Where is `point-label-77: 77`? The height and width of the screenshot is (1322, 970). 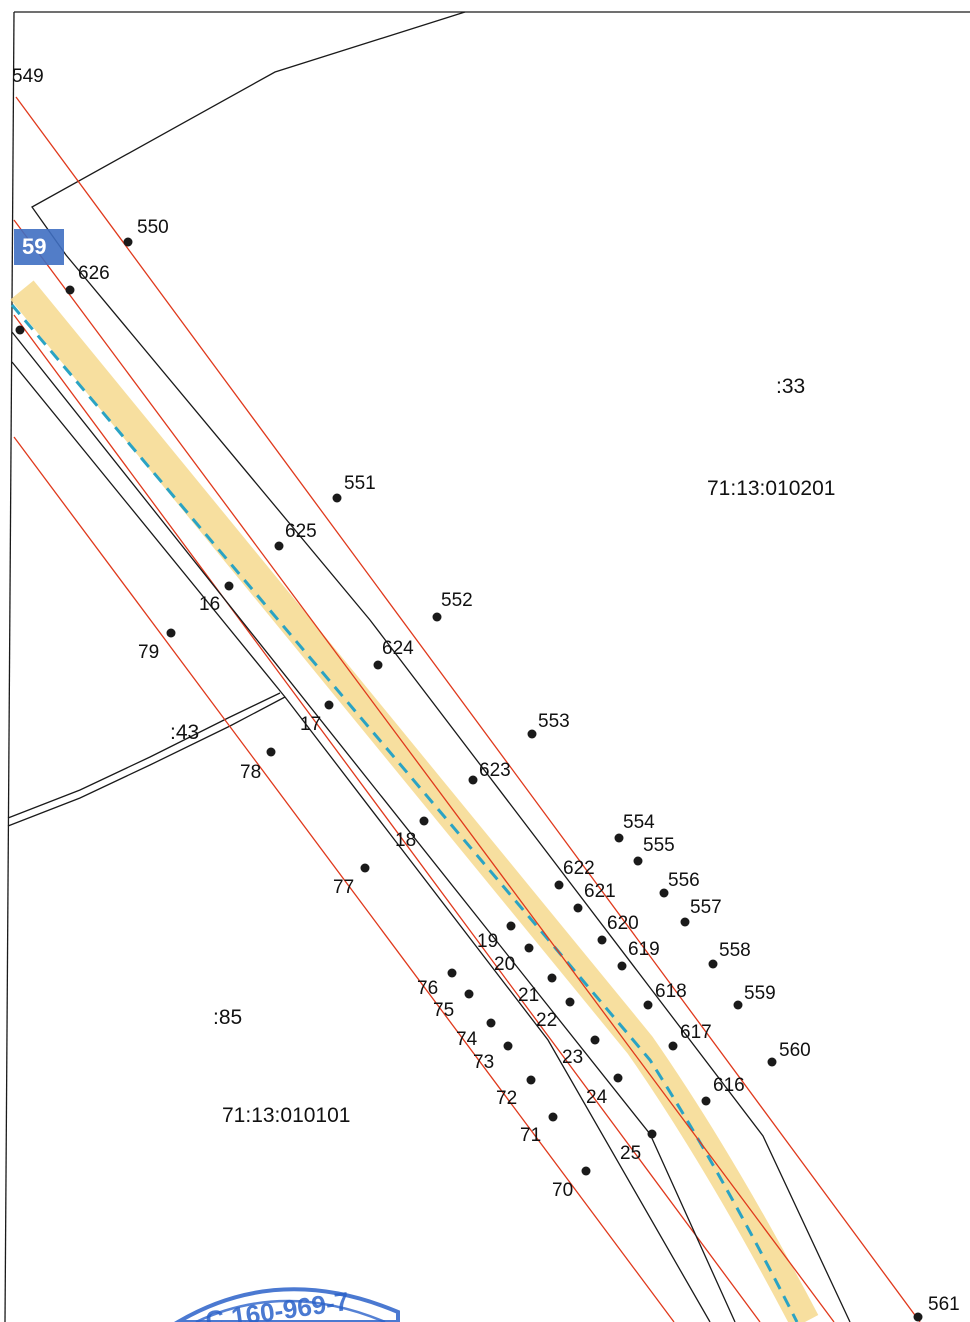
point-label-77: 77 is located at coordinates (343, 887).